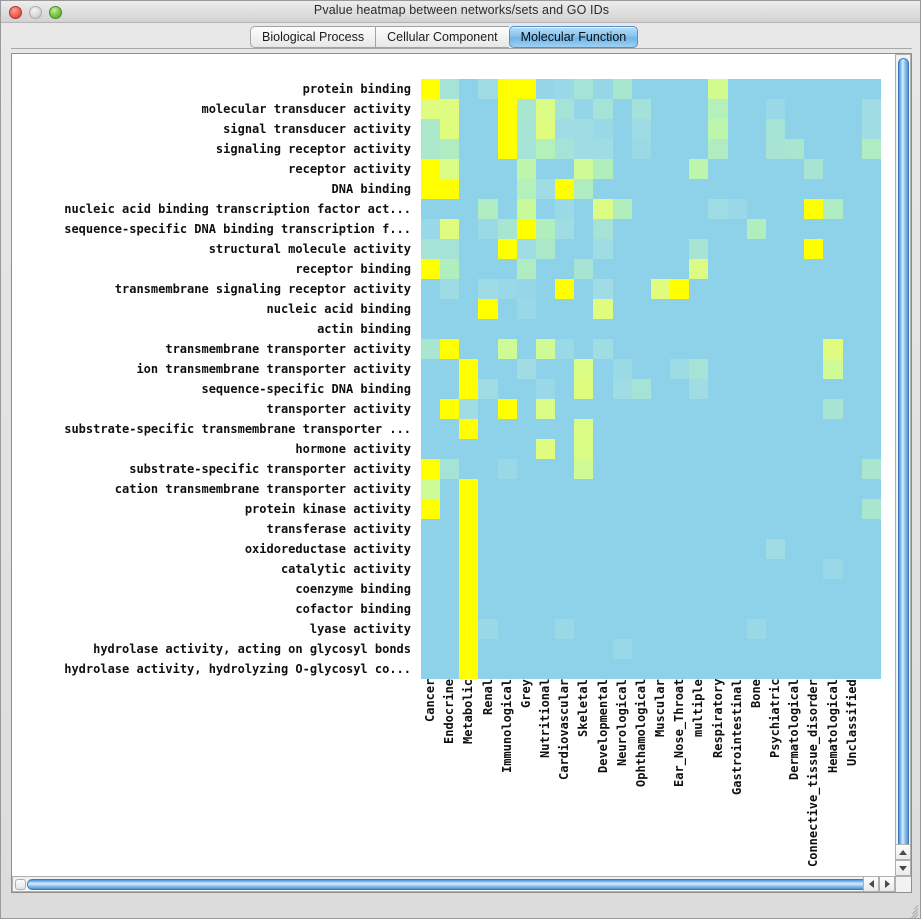 This screenshot has height=919, width=921. Describe the element at coordinates (442, 37) in the screenshot. I see `tab-cellular-component: Cellular Component` at that location.